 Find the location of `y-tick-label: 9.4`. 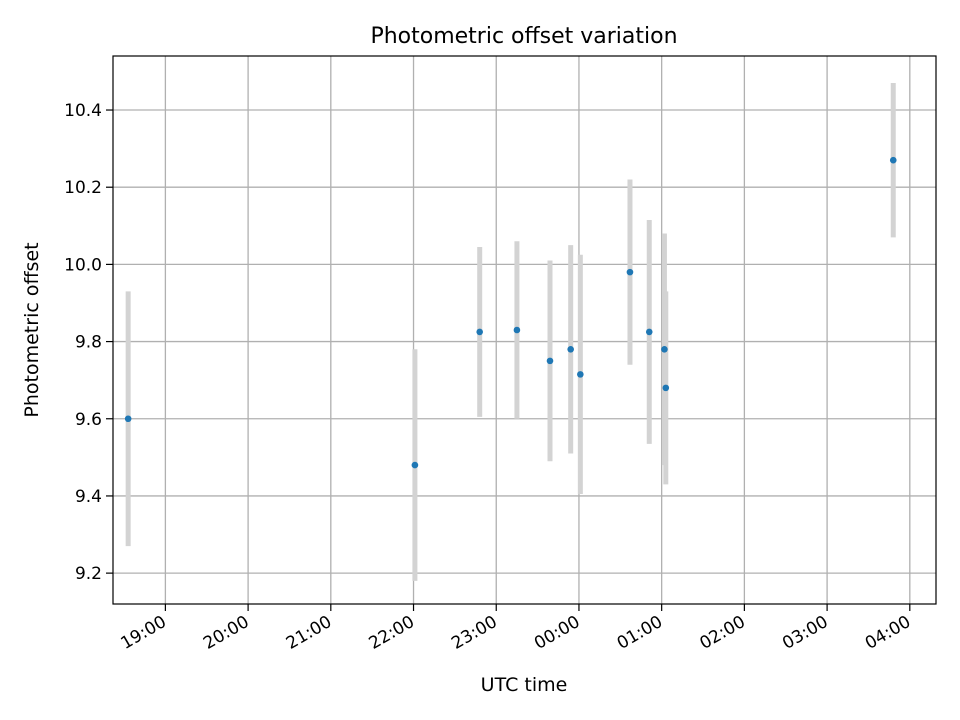

y-tick-label: 9.4 is located at coordinates (88, 497).